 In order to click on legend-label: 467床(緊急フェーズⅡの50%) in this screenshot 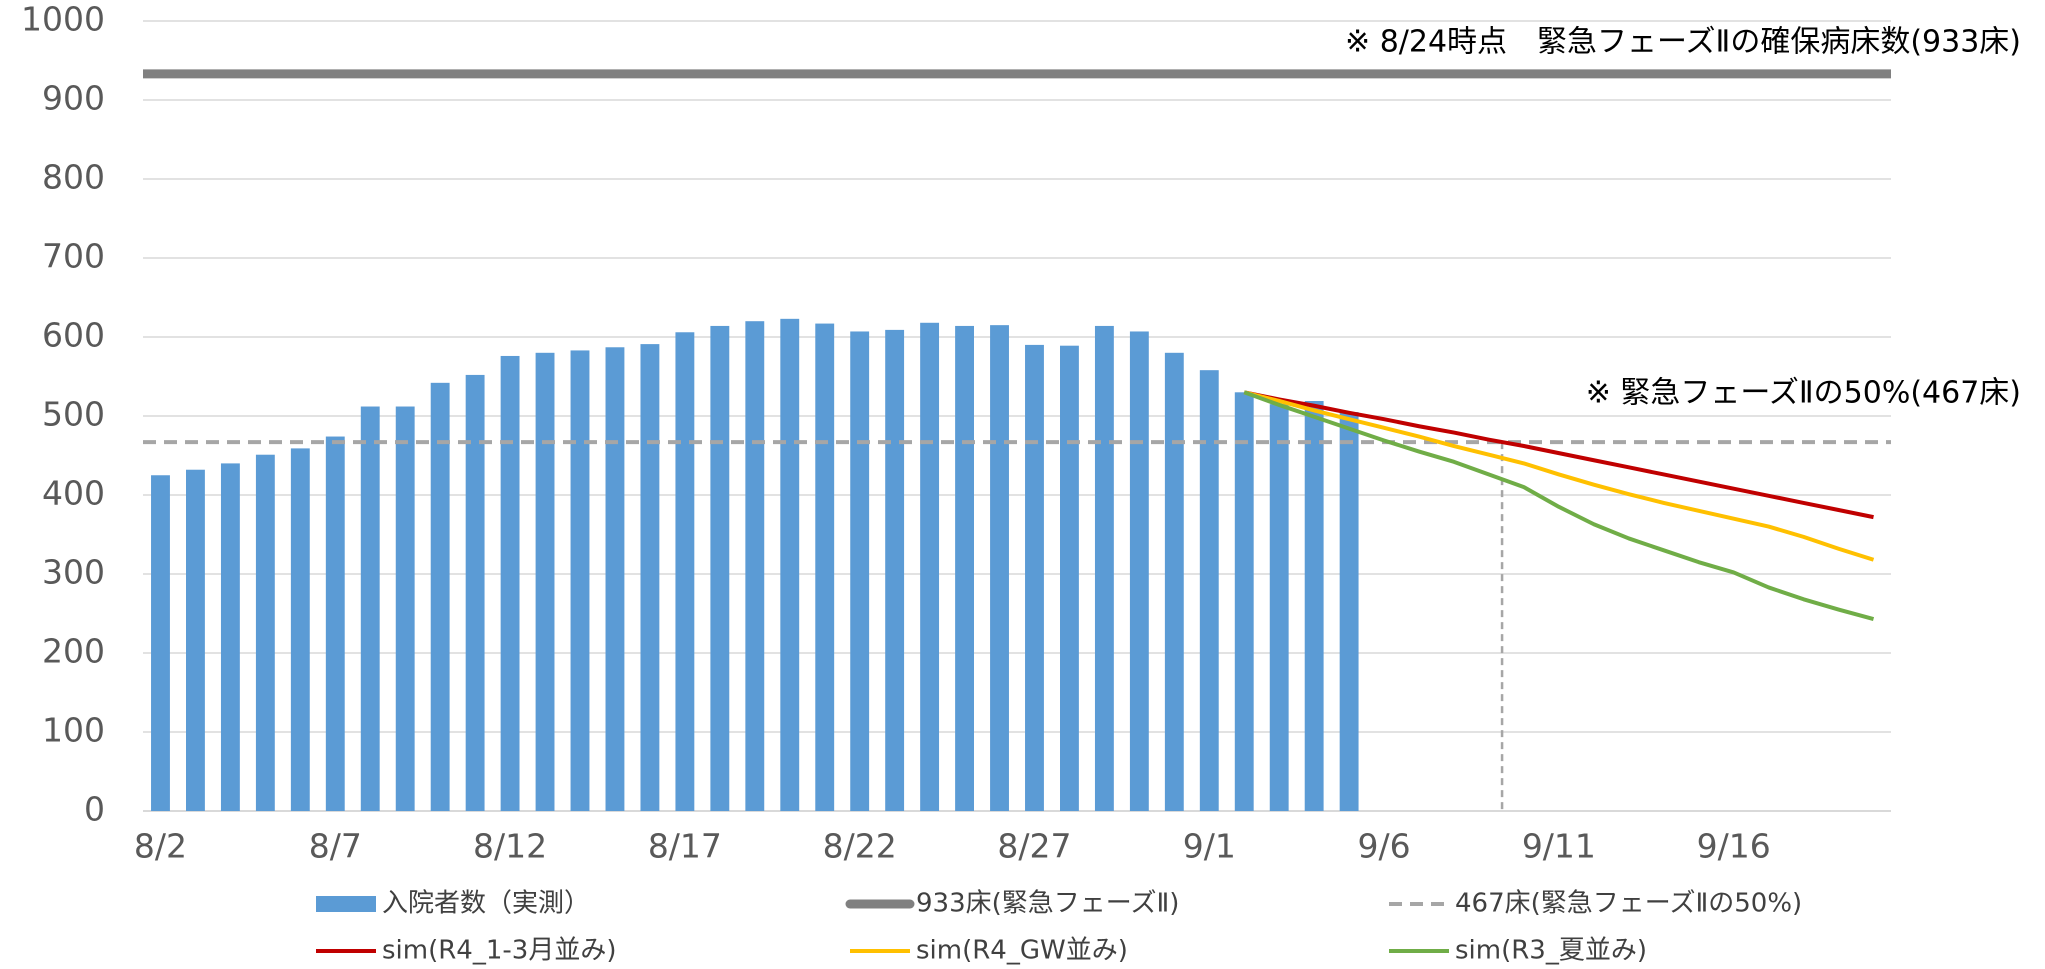, I will do `click(1628, 904)`.